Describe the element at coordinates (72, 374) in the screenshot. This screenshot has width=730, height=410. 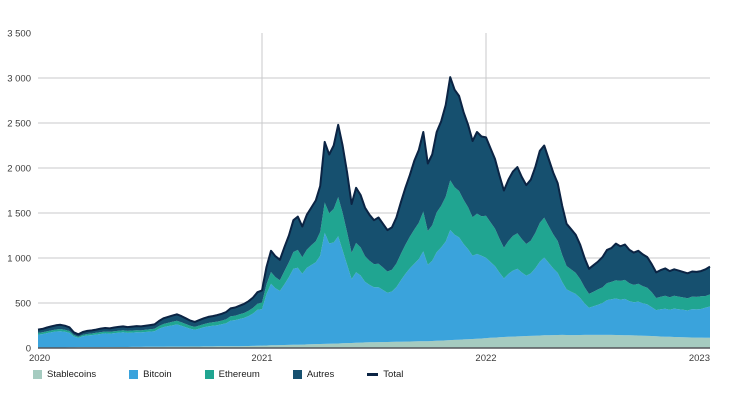
I see `legend-label-stablecoins: Stablecoins` at that location.